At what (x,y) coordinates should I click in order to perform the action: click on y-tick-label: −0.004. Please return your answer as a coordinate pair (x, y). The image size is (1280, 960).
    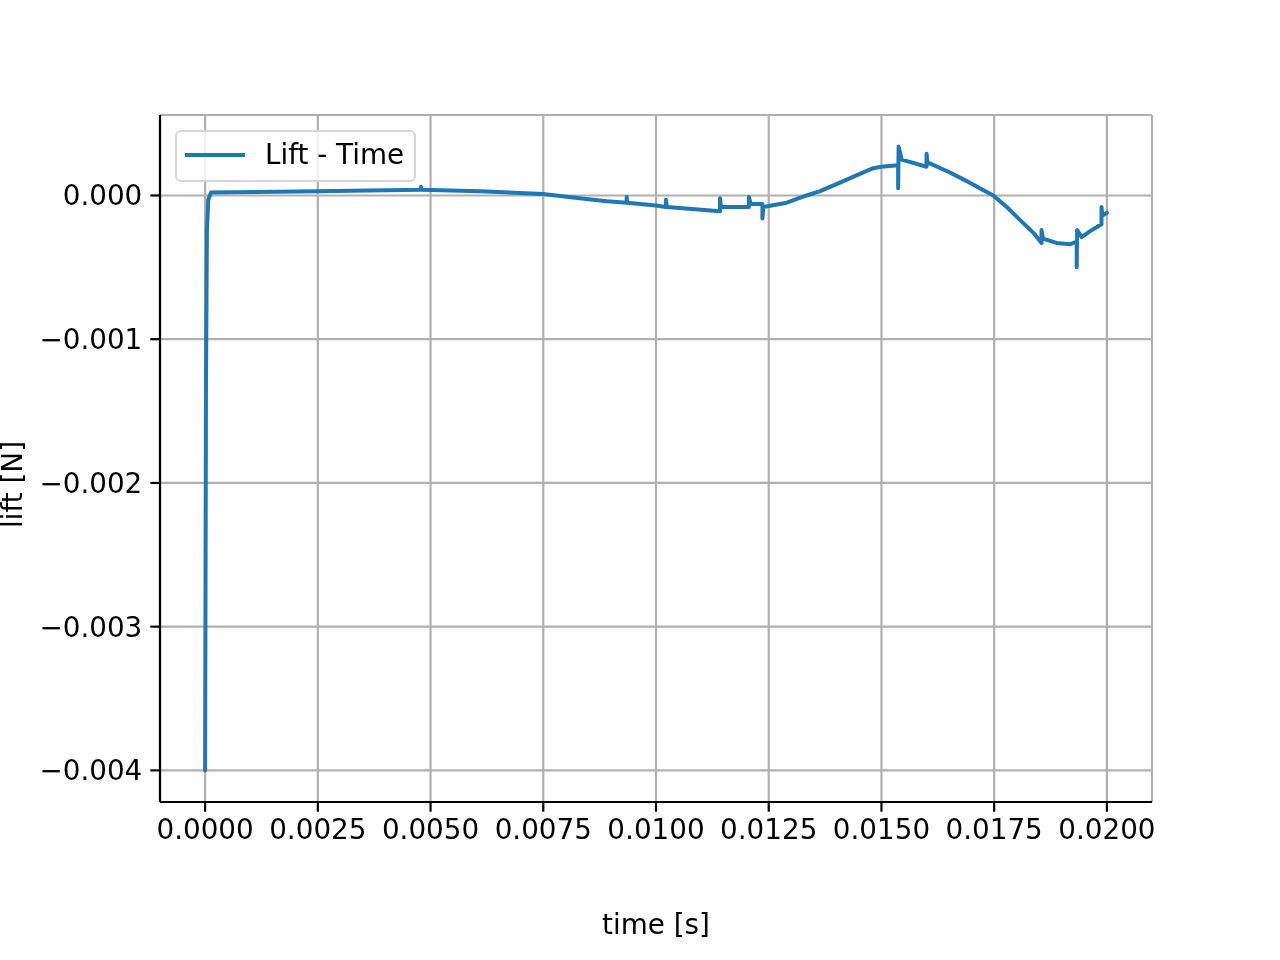
    Looking at the image, I should click on (91, 771).